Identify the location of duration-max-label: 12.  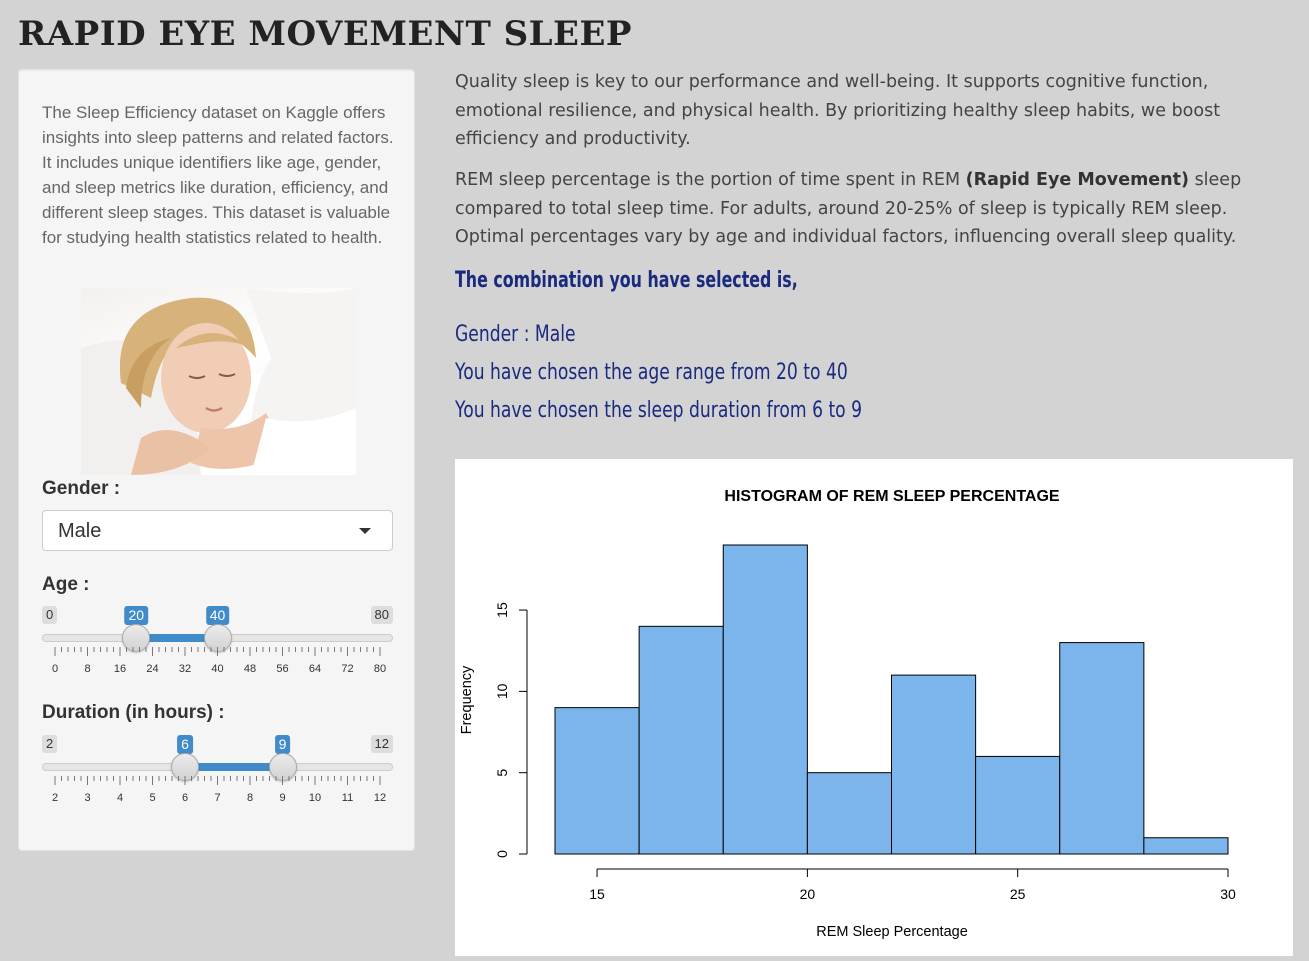
(381, 744).